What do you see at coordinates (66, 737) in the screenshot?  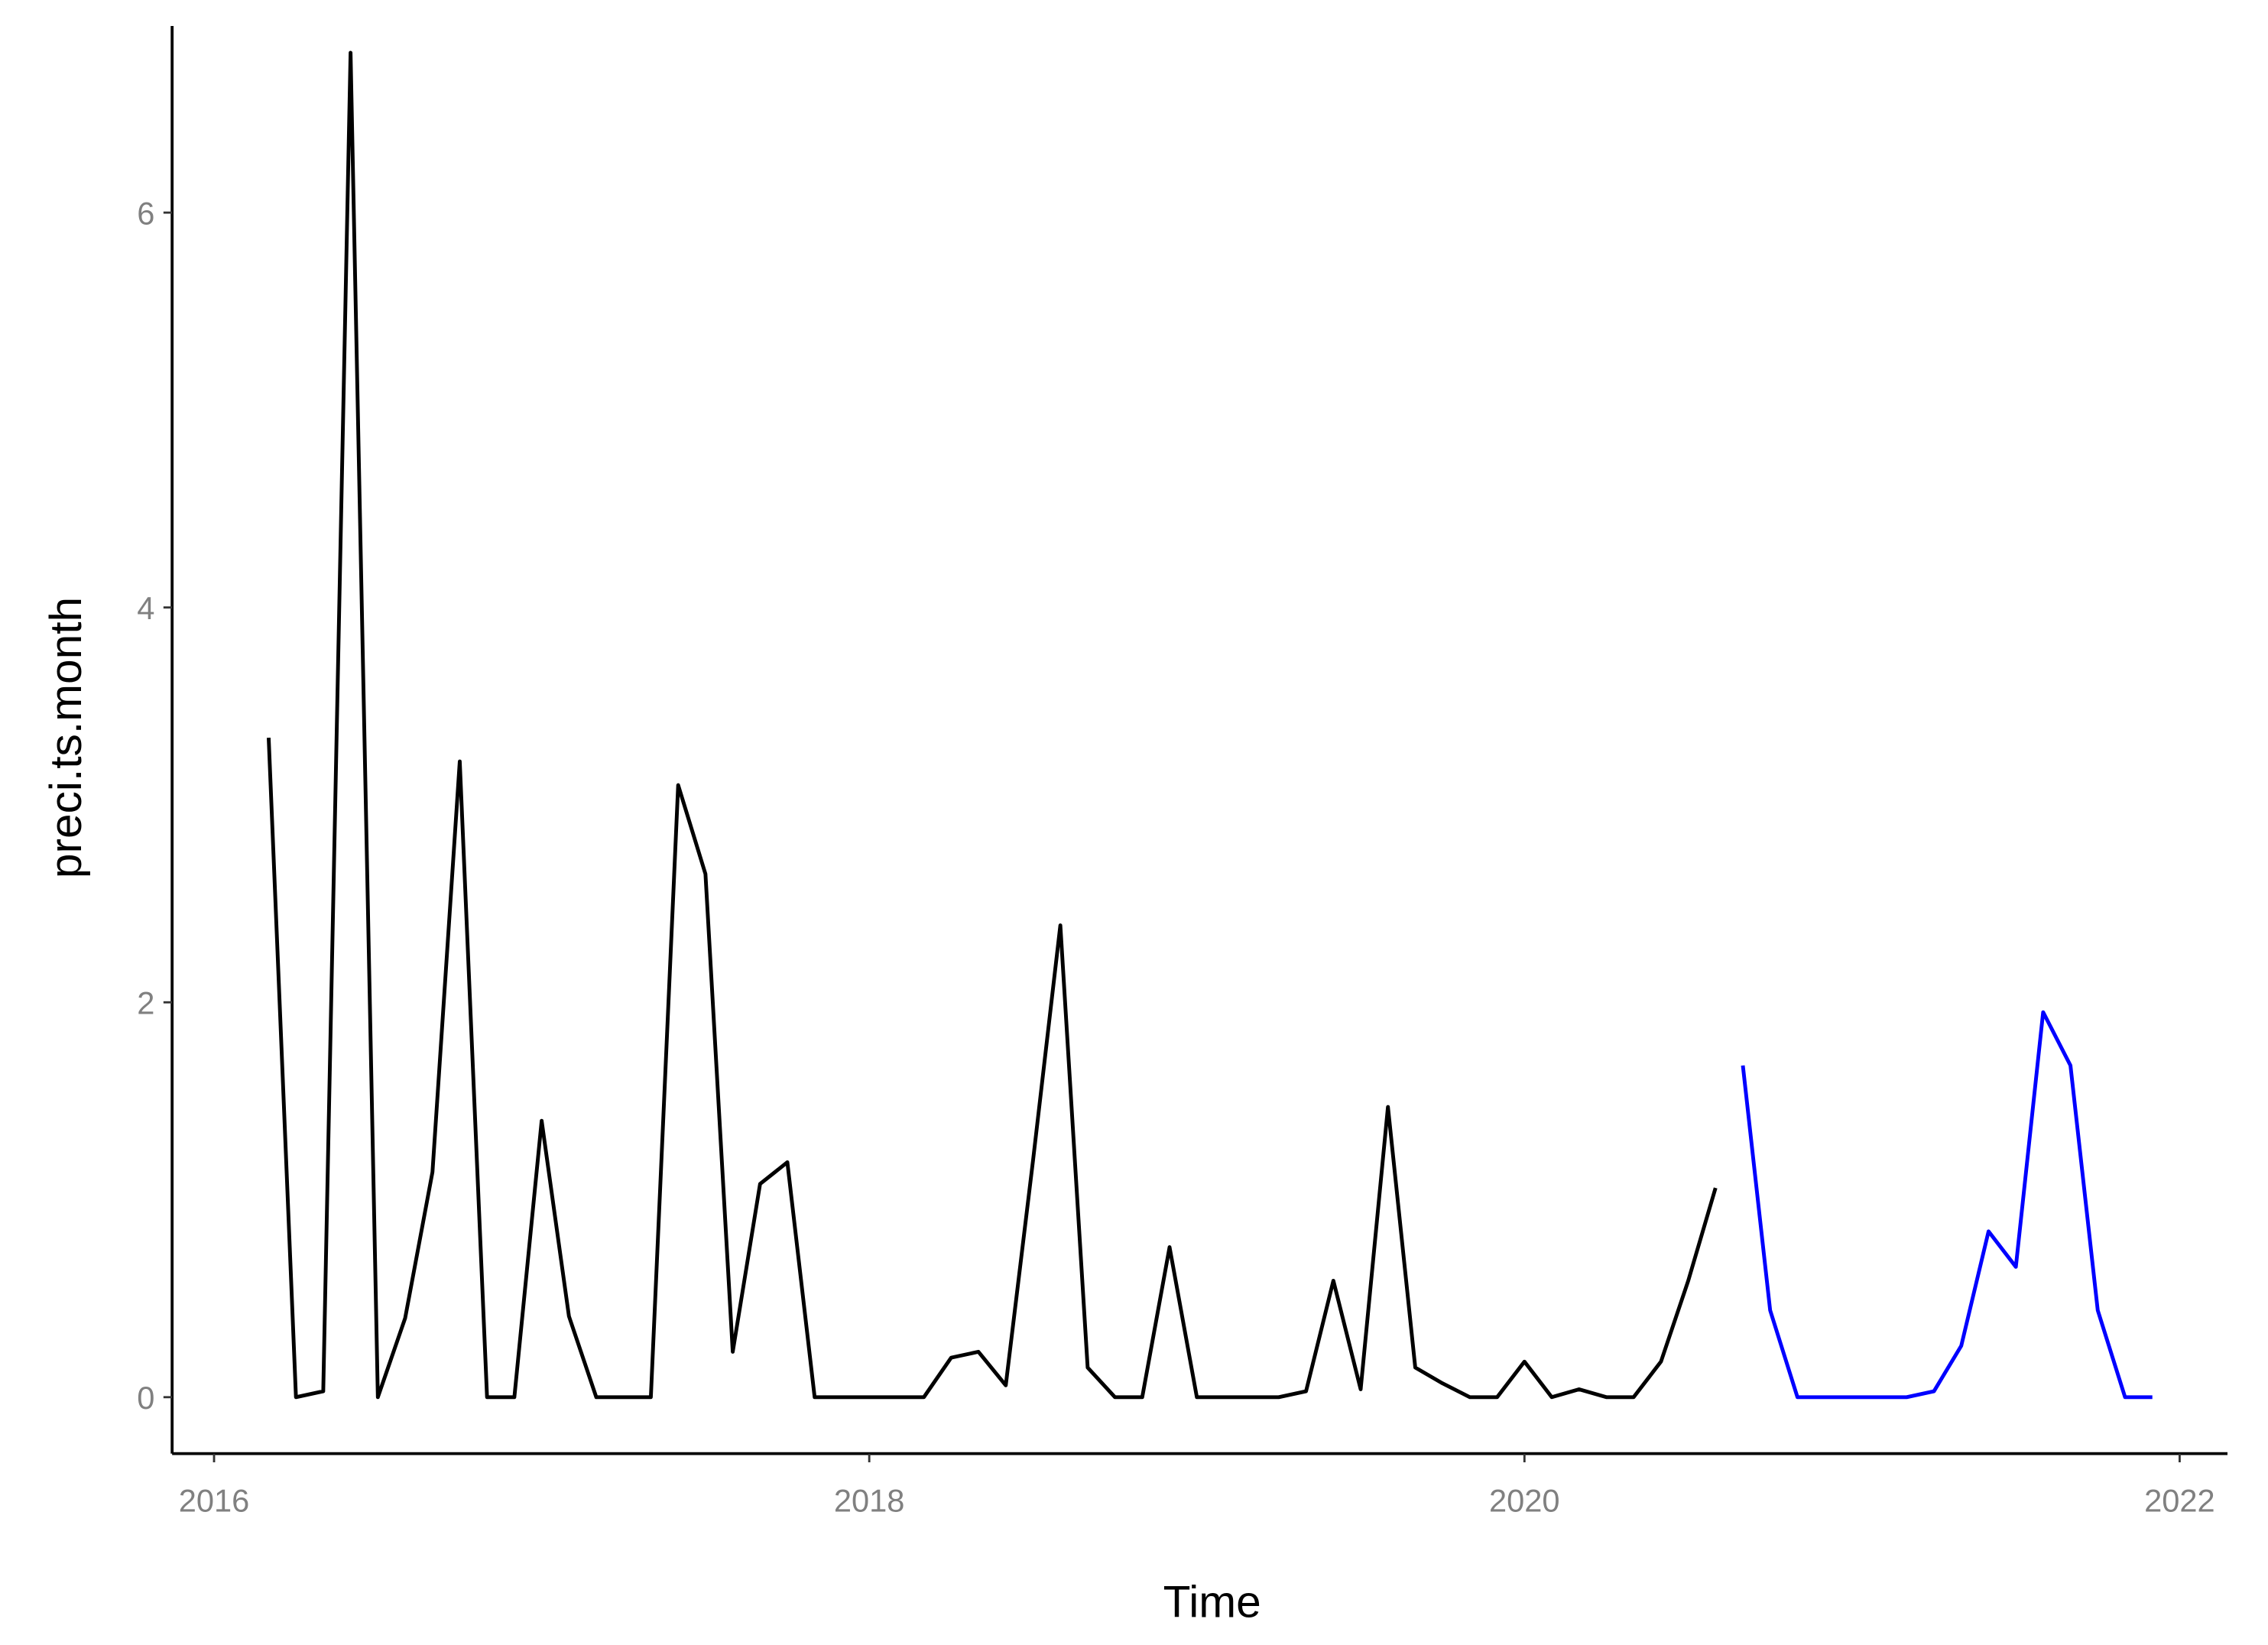 I see `y-axis-title: preci.ts.month` at bounding box center [66, 737].